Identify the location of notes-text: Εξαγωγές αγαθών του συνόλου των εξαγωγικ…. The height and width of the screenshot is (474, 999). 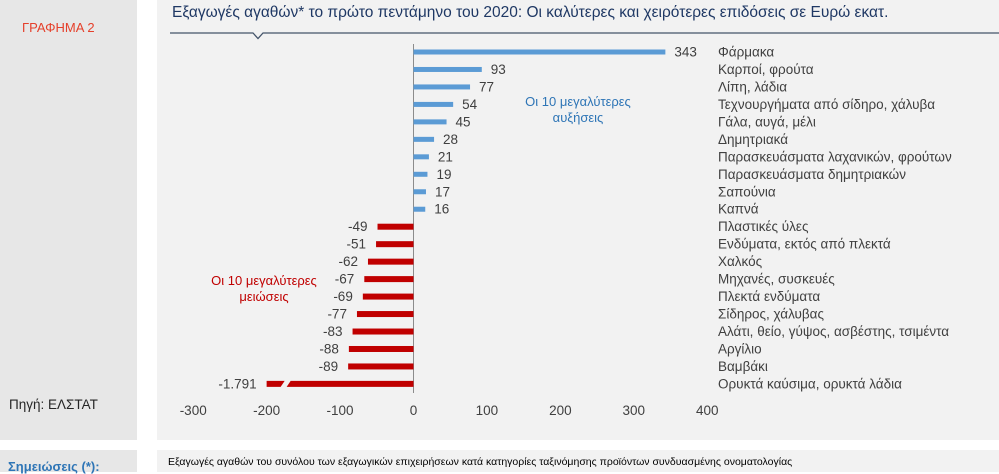
(480, 462).